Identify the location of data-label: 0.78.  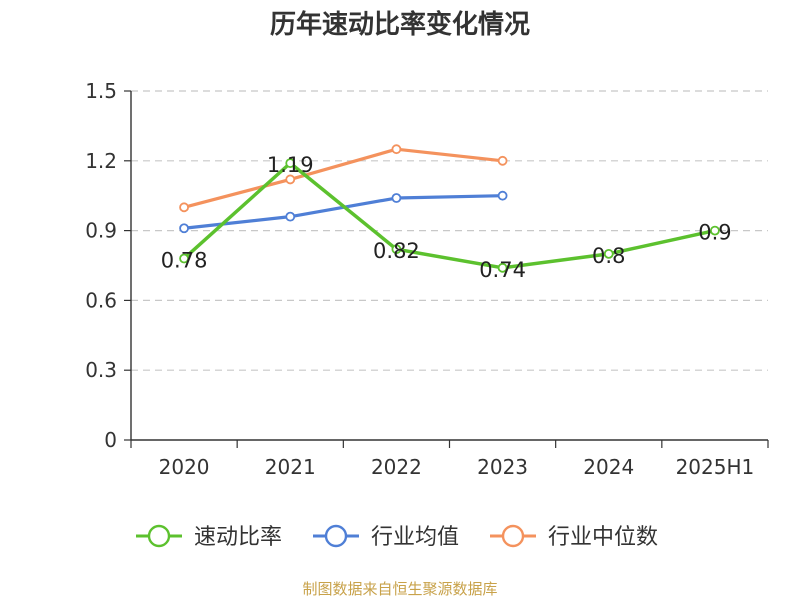
(184, 261).